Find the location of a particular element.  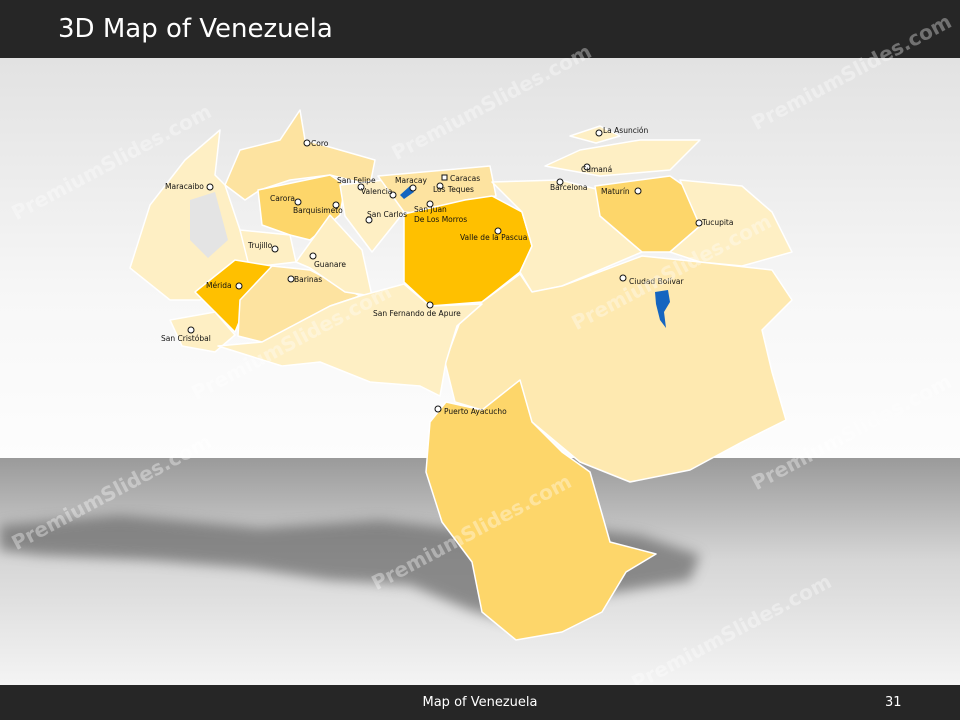

svg-text: Barquisimeto is located at coordinates (318, 210).